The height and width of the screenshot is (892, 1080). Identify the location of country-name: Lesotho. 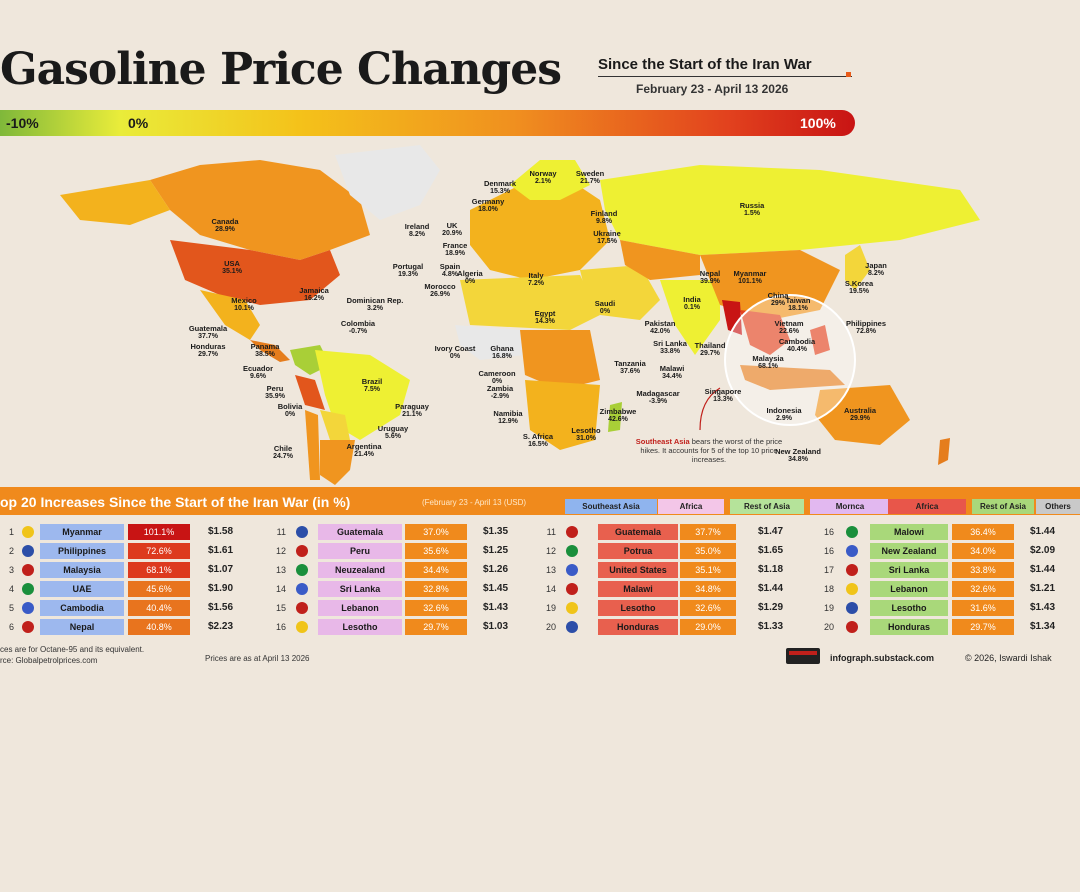
(360, 627).